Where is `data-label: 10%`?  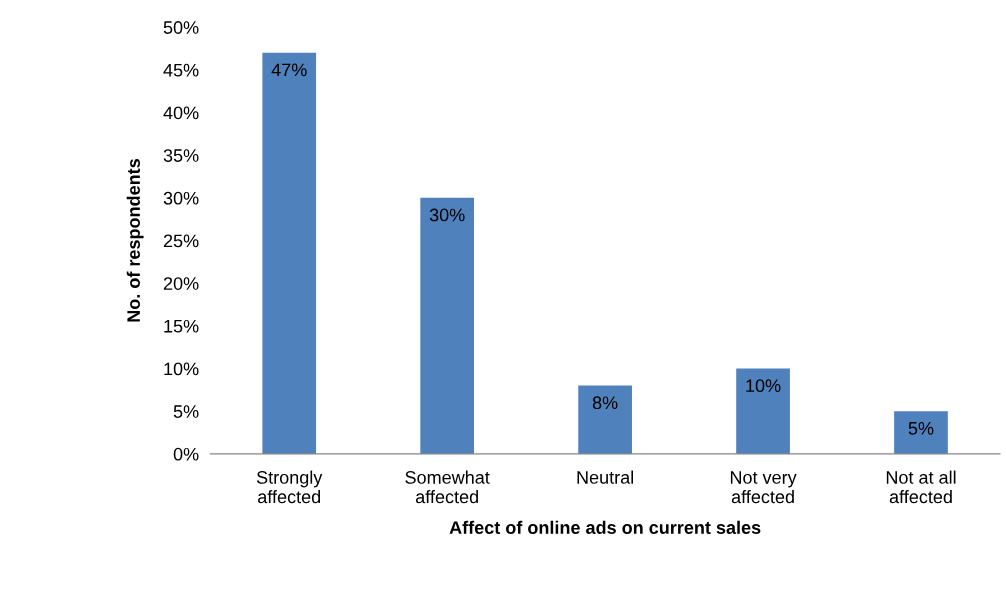 data-label: 10% is located at coordinates (763, 386).